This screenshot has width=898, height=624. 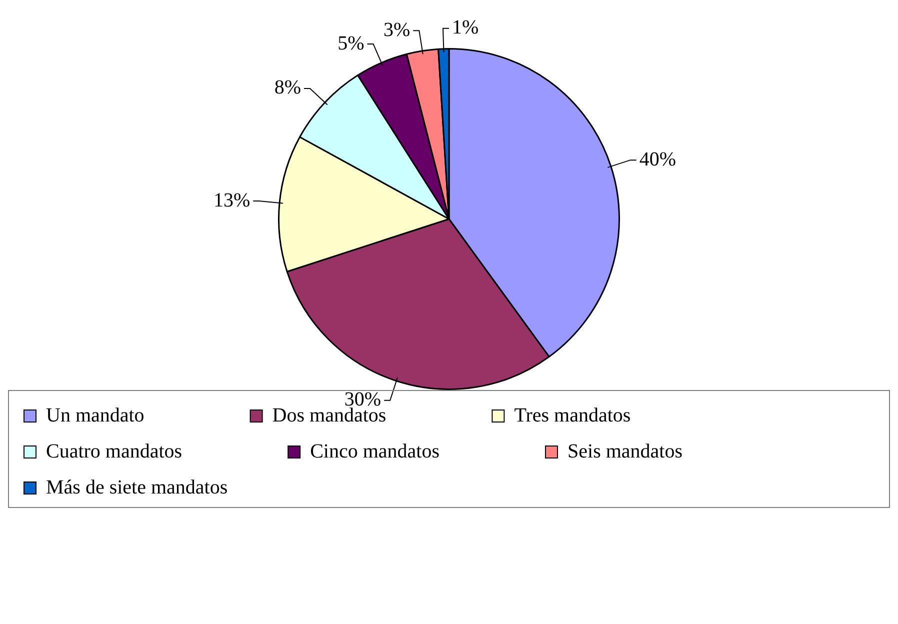 I want to click on legend-label: Cinco mandatos, so click(x=420, y=451).